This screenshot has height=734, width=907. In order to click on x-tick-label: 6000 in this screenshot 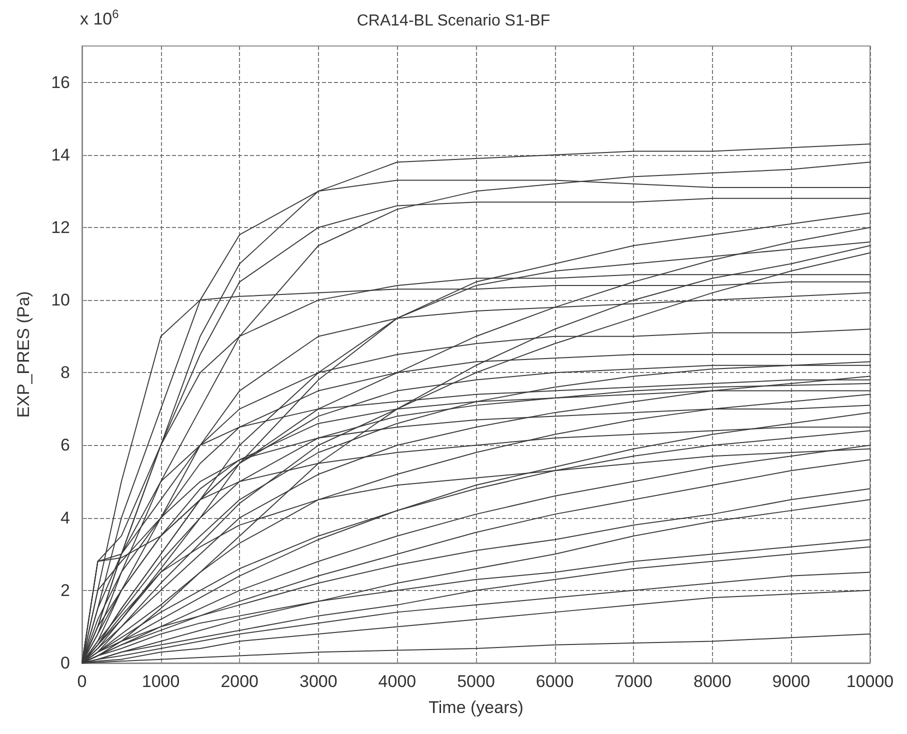, I will do `click(555, 681)`.